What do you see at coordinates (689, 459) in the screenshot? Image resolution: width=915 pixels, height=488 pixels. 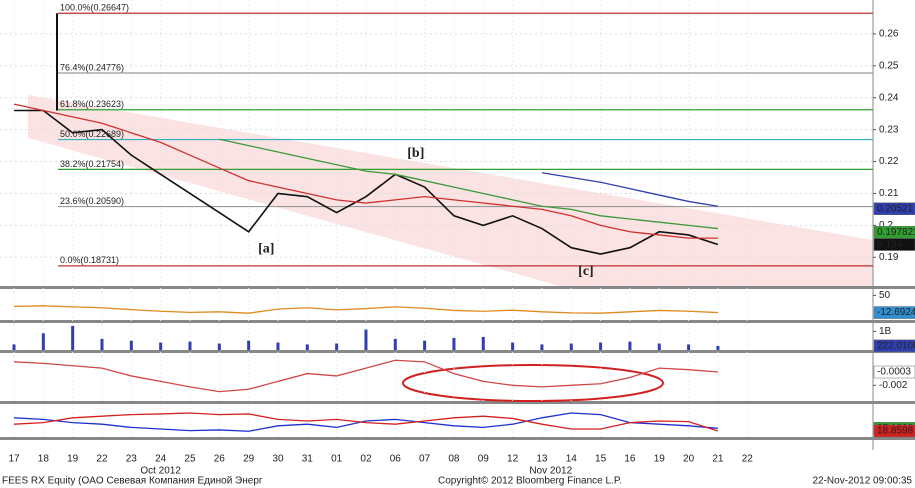 I see `x-tick-label: 20` at bounding box center [689, 459].